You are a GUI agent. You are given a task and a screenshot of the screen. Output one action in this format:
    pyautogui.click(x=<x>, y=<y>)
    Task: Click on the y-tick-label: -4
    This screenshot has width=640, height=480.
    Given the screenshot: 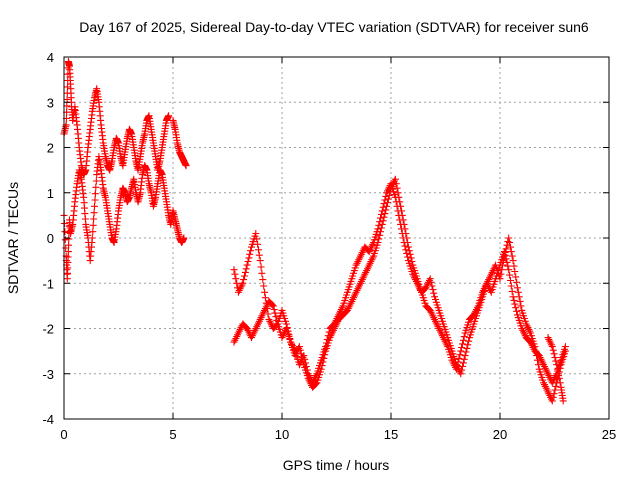 What is the action you would take?
    pyautogui.click(x=48, y=419)
    